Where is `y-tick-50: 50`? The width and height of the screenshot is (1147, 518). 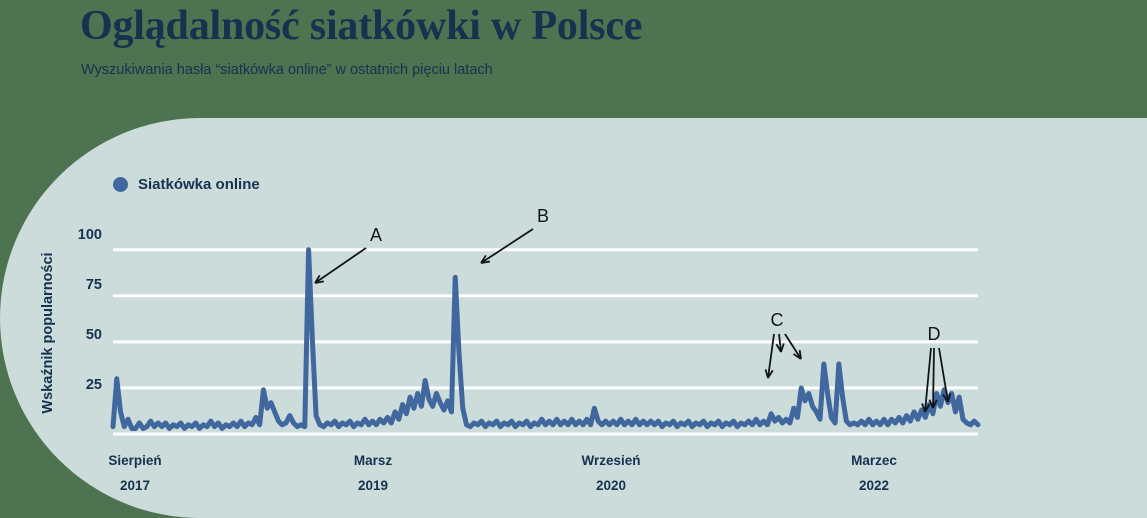 y-tick-50: 50 is located at coordinates (93, 335).